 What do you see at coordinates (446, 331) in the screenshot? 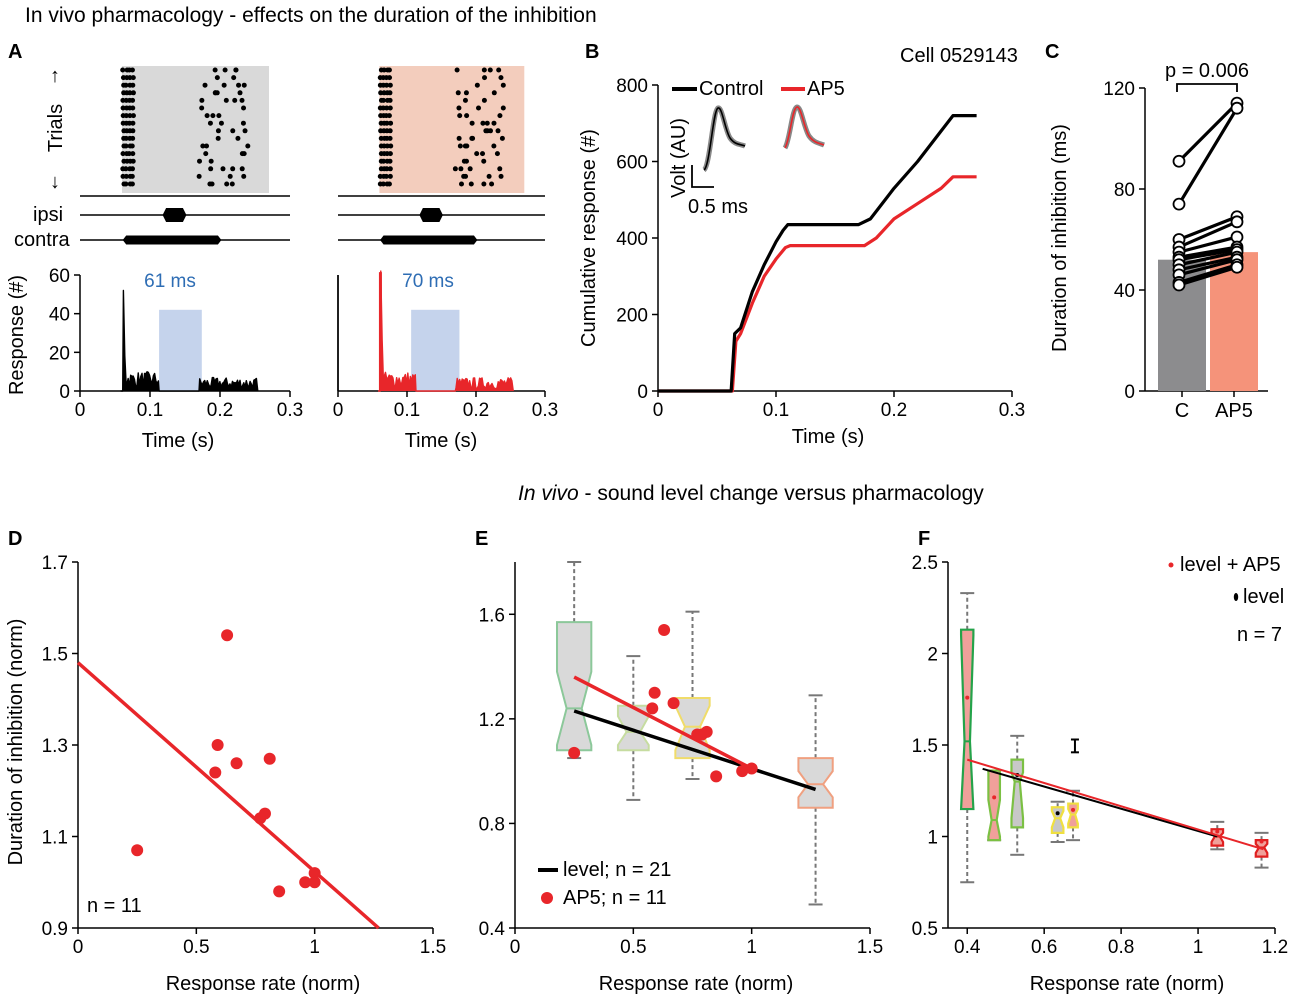
I see `panel-a-ap5-histogram` at bounding box center [446, 331].